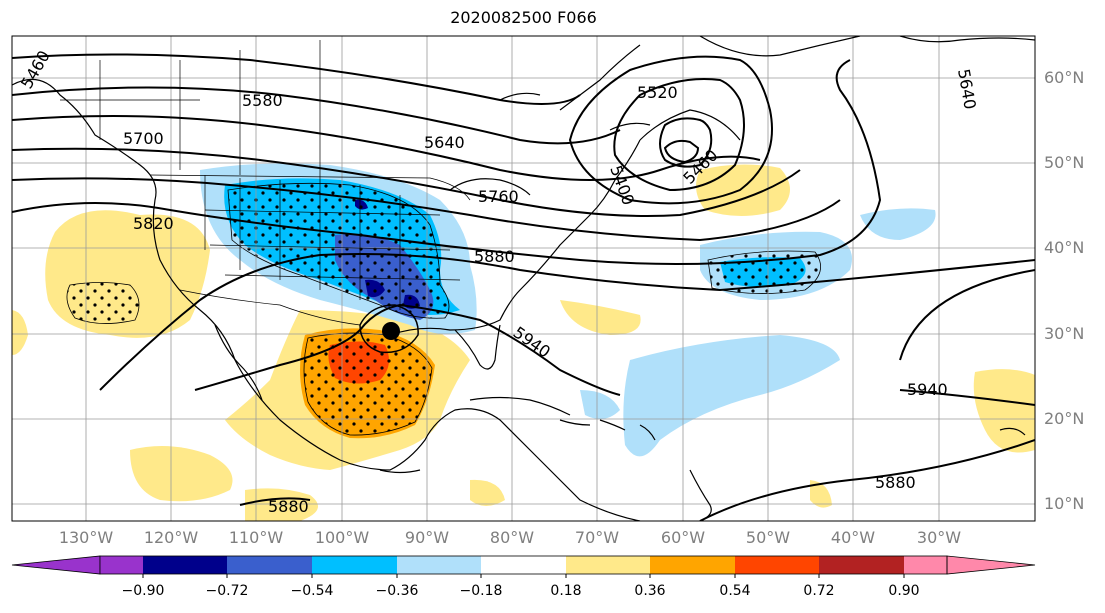  Describe the element at coordinates (904, 591) in the screenshot. I see `colorbar-tick-label: 0.90` at that location.